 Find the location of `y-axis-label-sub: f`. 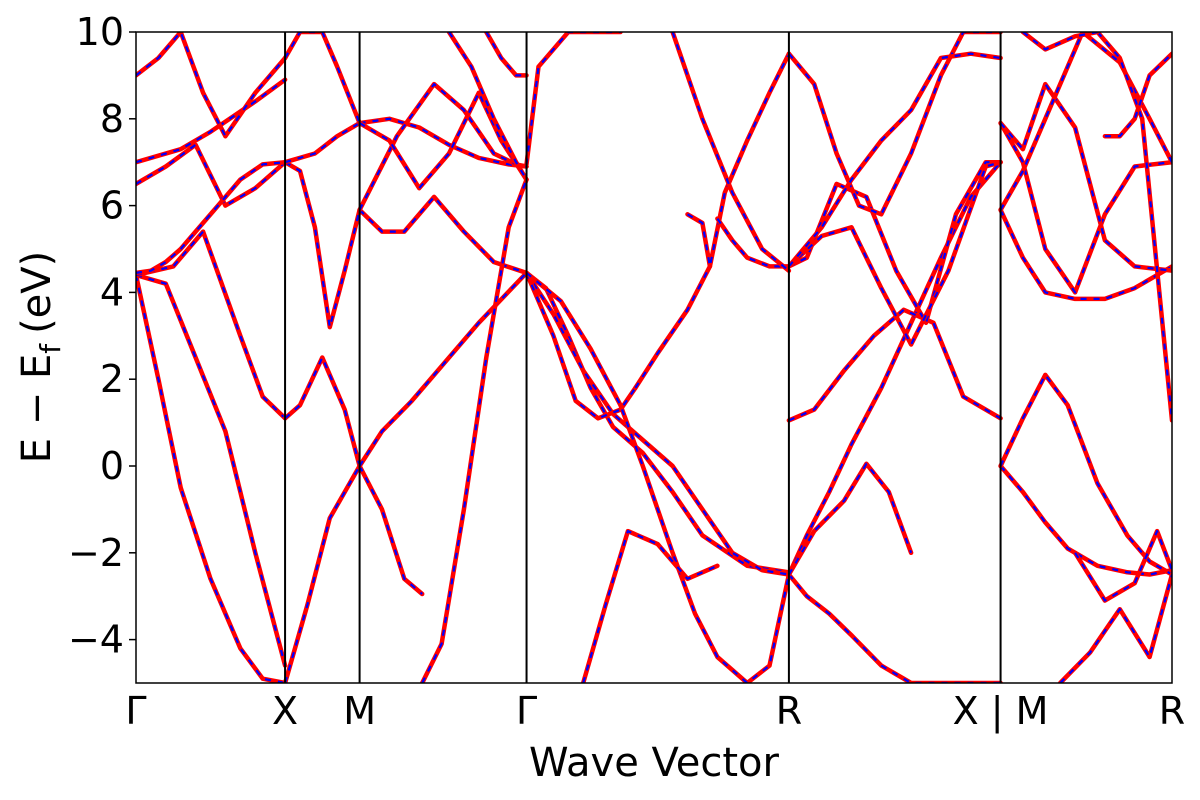

y-axis-label-sub: f is located at coordinates (50, 348).